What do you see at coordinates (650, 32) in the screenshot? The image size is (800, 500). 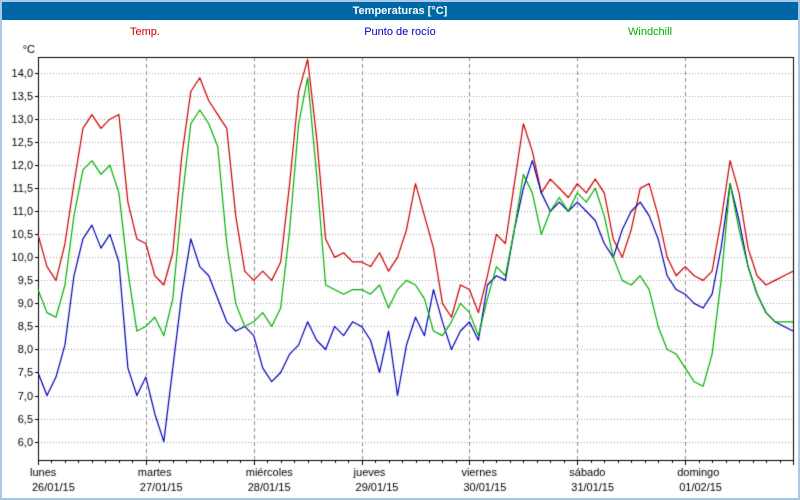 I see `legend-windchill-label: Windchill` at bounding box center [650, 32].